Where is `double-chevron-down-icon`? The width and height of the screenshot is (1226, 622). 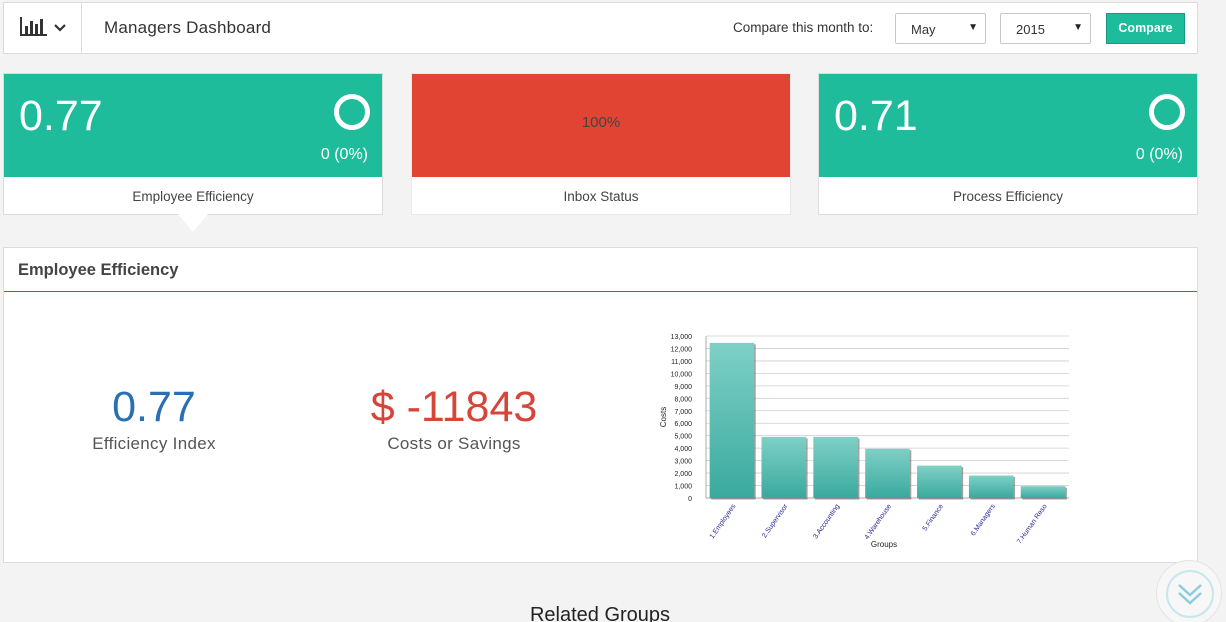
double-chevron-down-icon is located at coordinates (1190, 594).